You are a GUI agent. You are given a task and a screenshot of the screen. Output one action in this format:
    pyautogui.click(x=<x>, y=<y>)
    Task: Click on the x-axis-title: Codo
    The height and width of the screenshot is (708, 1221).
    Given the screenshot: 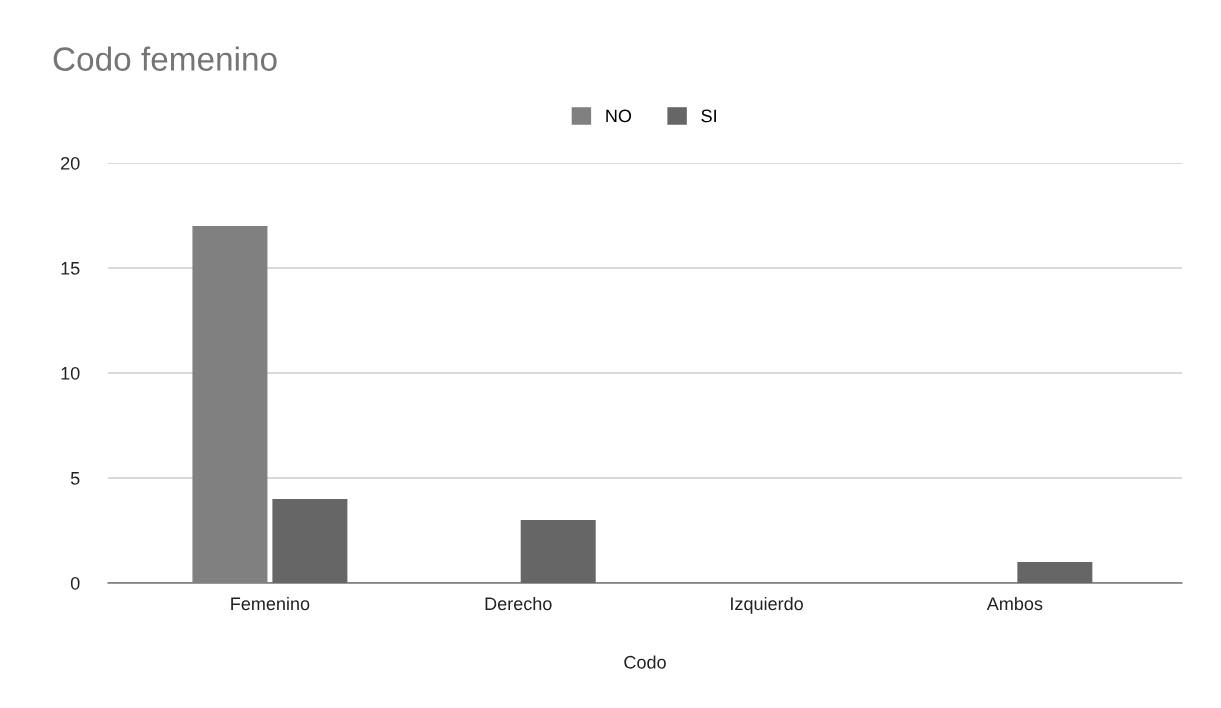 What is the action you would take?
    pyautogui.click(x=645, y=662)
    